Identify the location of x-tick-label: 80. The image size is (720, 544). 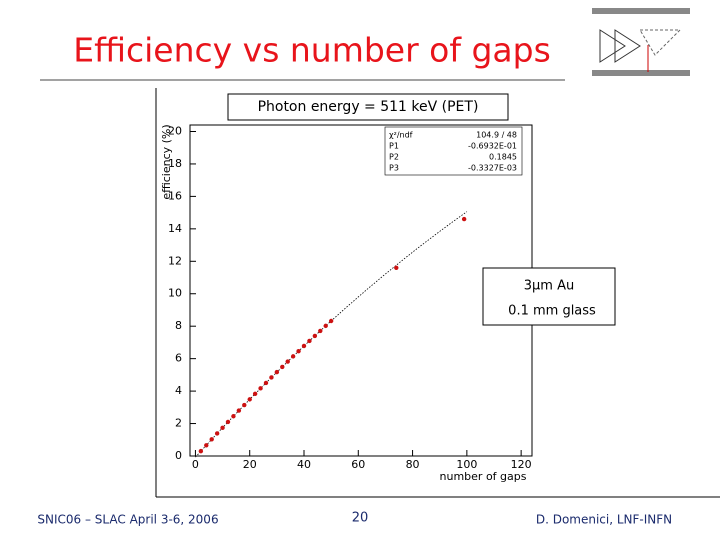
(413, 464).